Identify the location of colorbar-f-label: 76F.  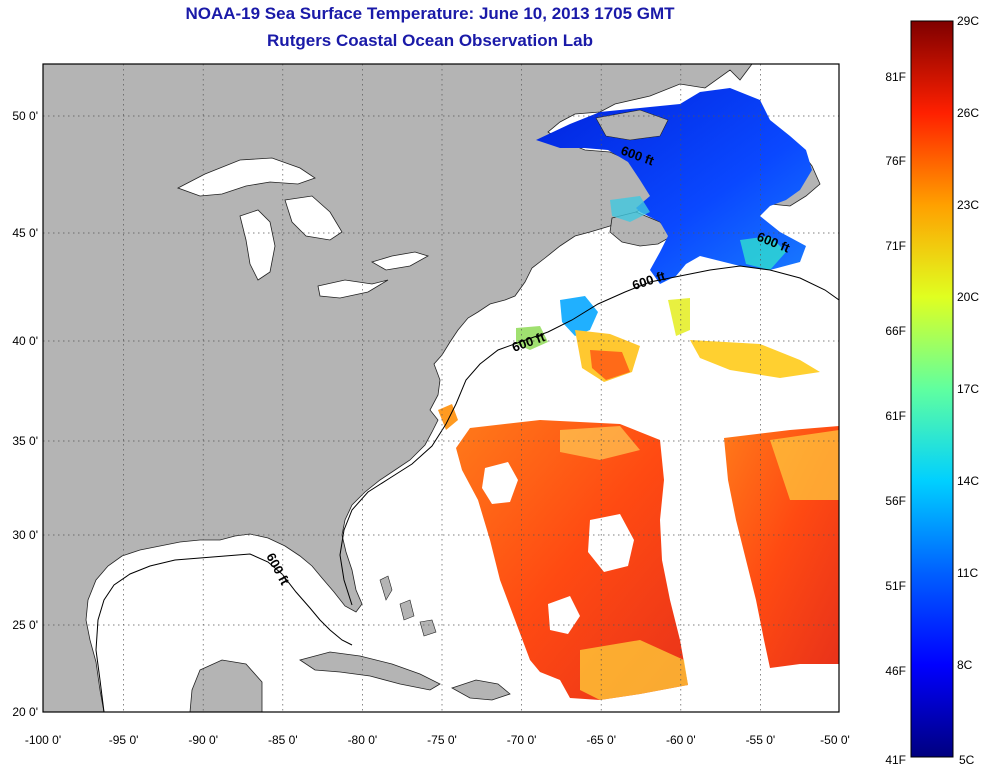
(895, 161).